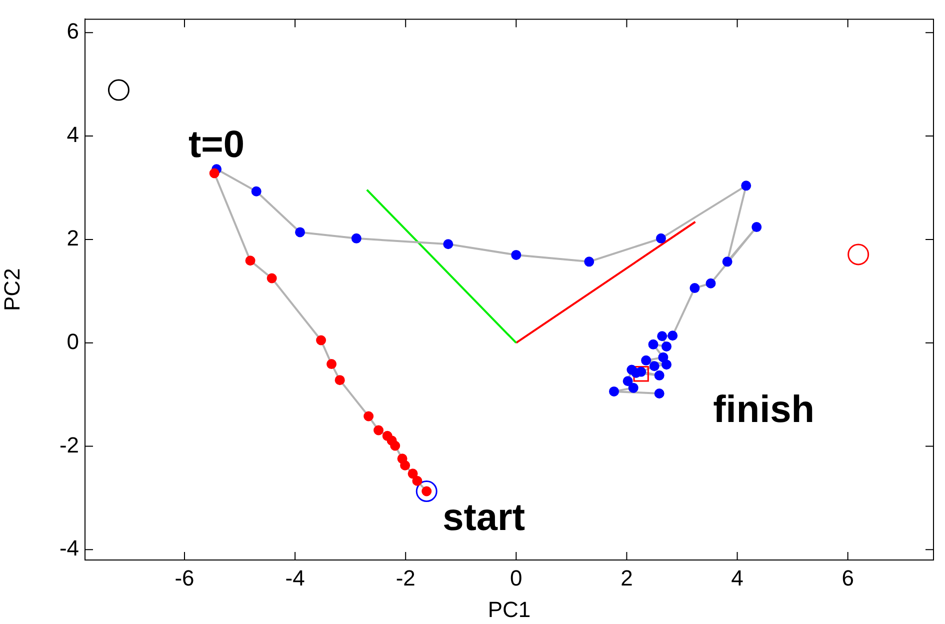  I want to click on y-axis-title: PC2, so click(12, 289).